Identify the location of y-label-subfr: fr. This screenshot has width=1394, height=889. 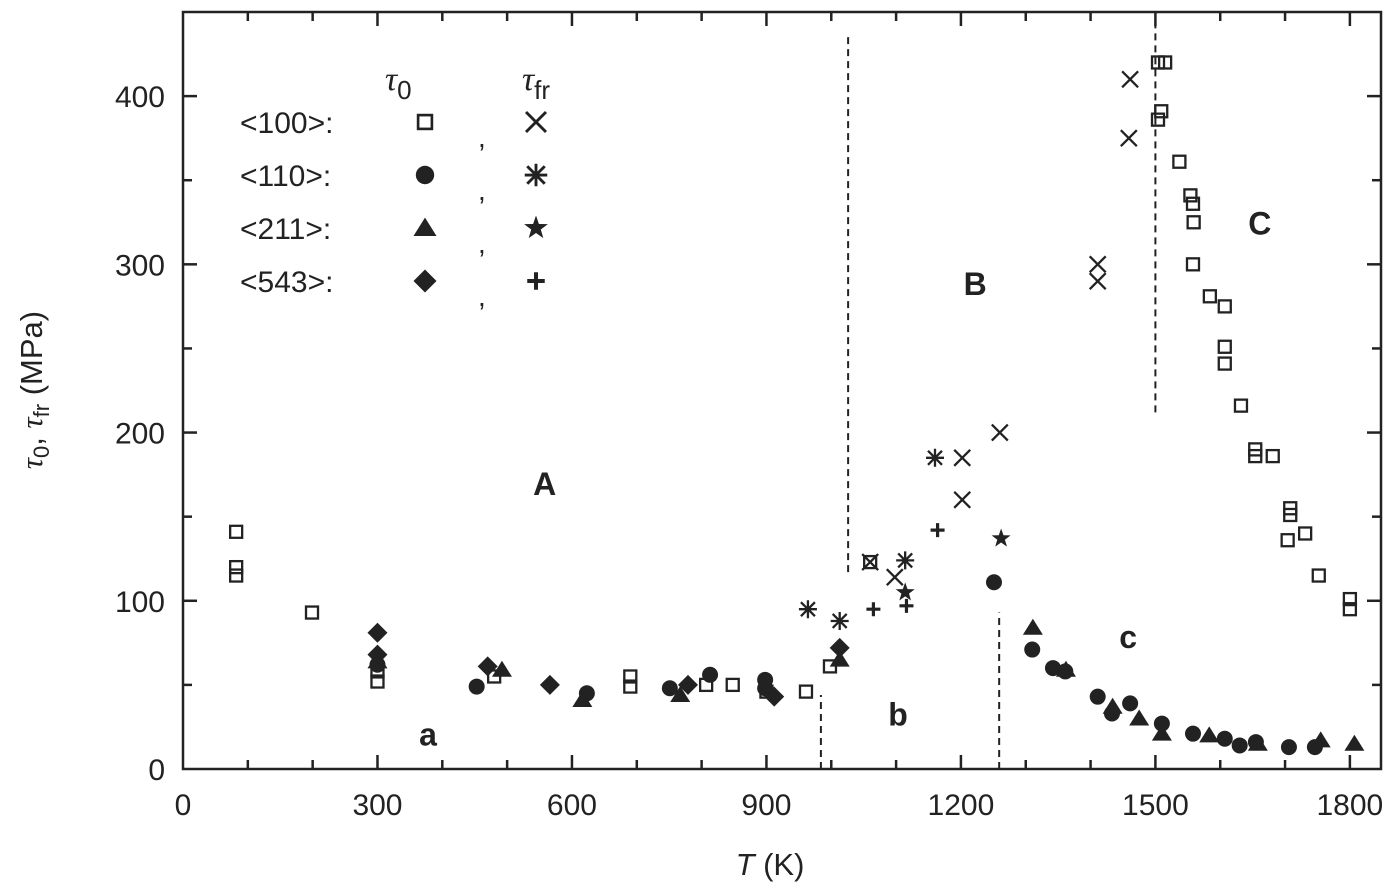
(41, 410).